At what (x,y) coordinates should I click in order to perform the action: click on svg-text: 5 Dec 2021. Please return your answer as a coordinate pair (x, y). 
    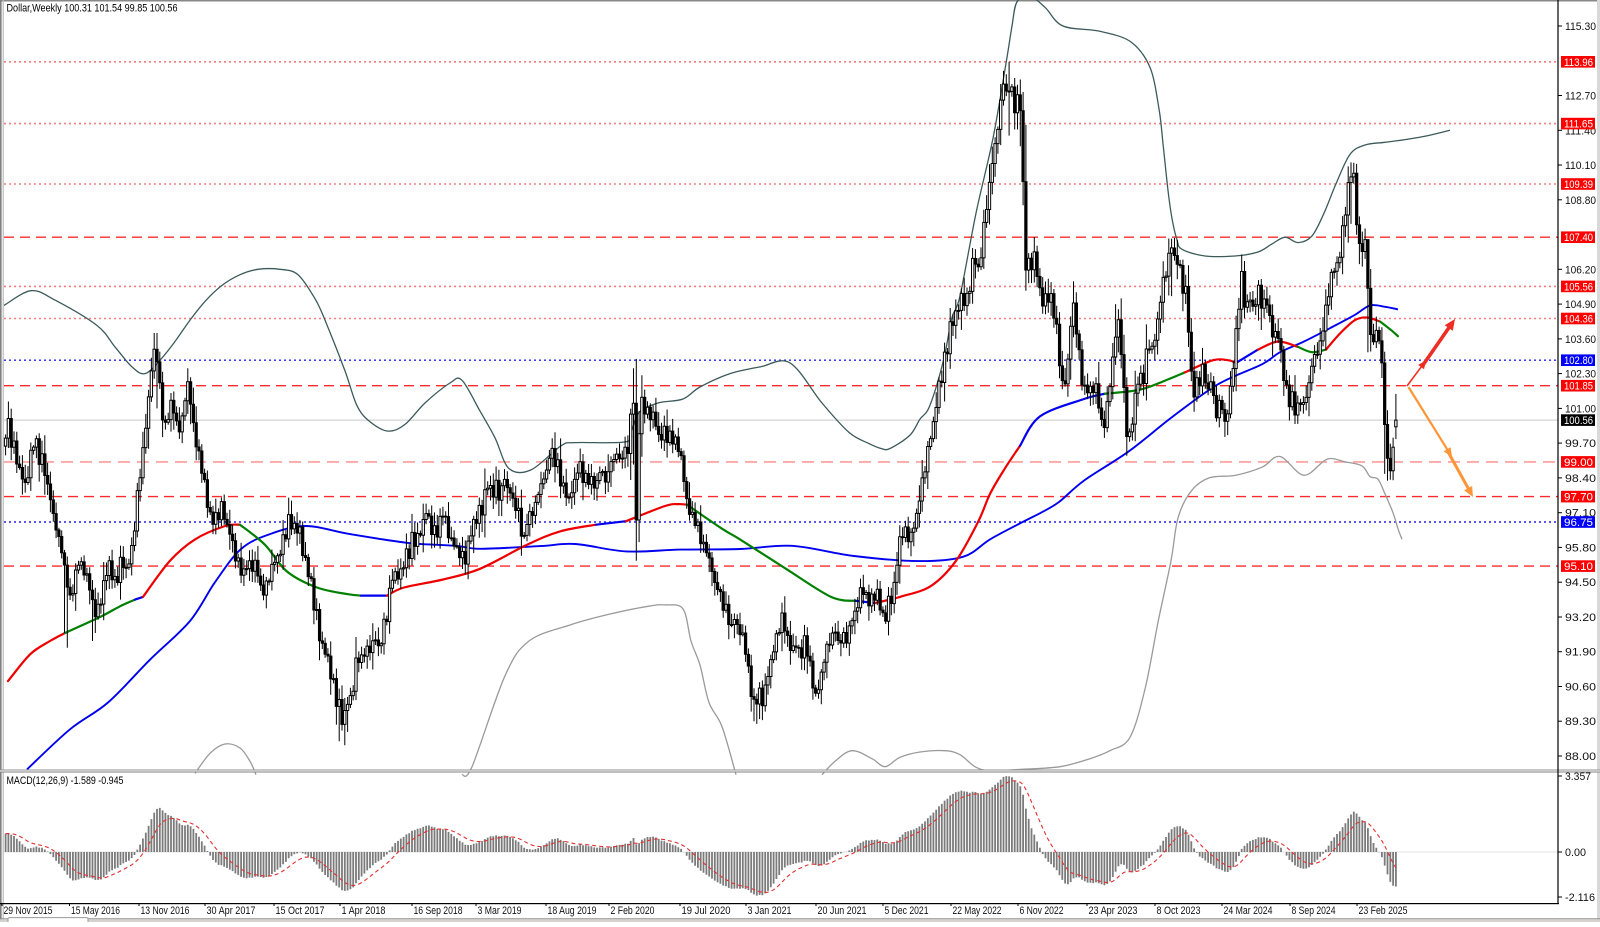
    Looking at the image, I should click on (907, 911).